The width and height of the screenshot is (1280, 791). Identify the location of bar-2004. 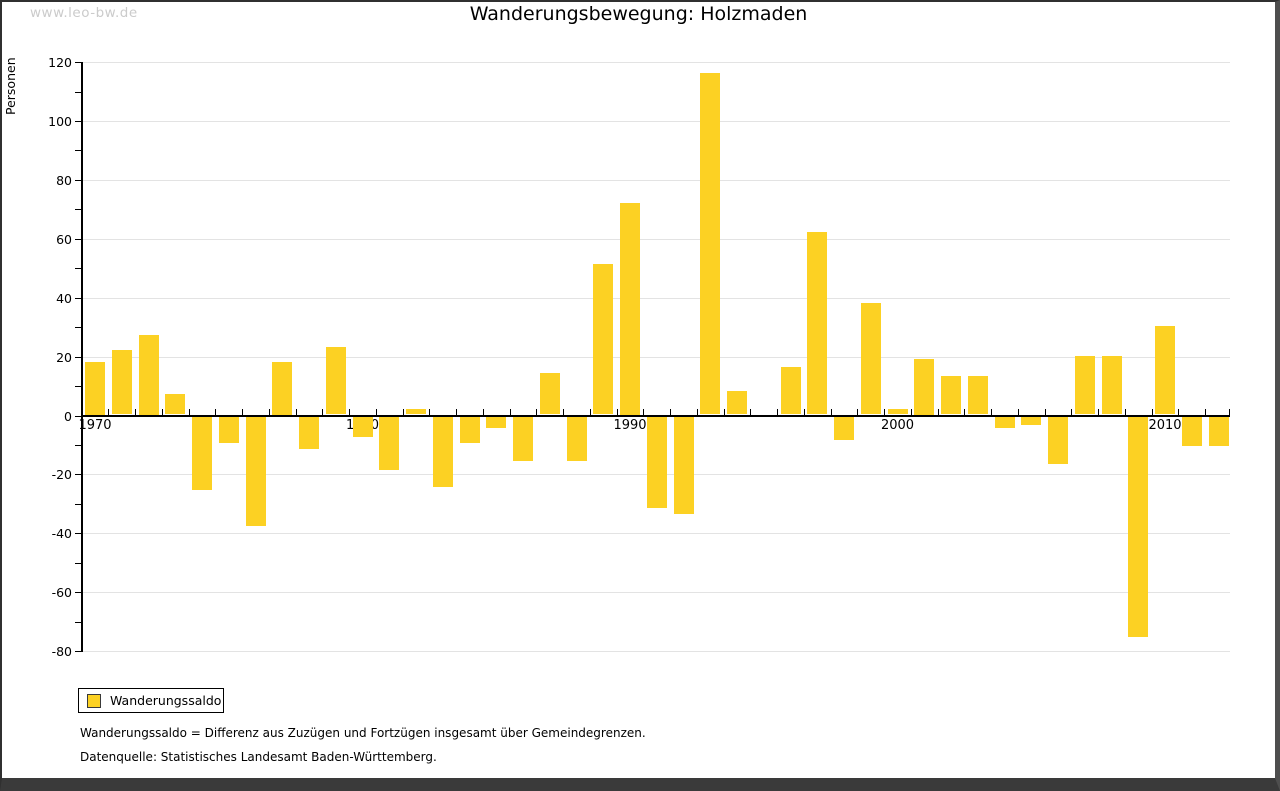
(1004, 422).